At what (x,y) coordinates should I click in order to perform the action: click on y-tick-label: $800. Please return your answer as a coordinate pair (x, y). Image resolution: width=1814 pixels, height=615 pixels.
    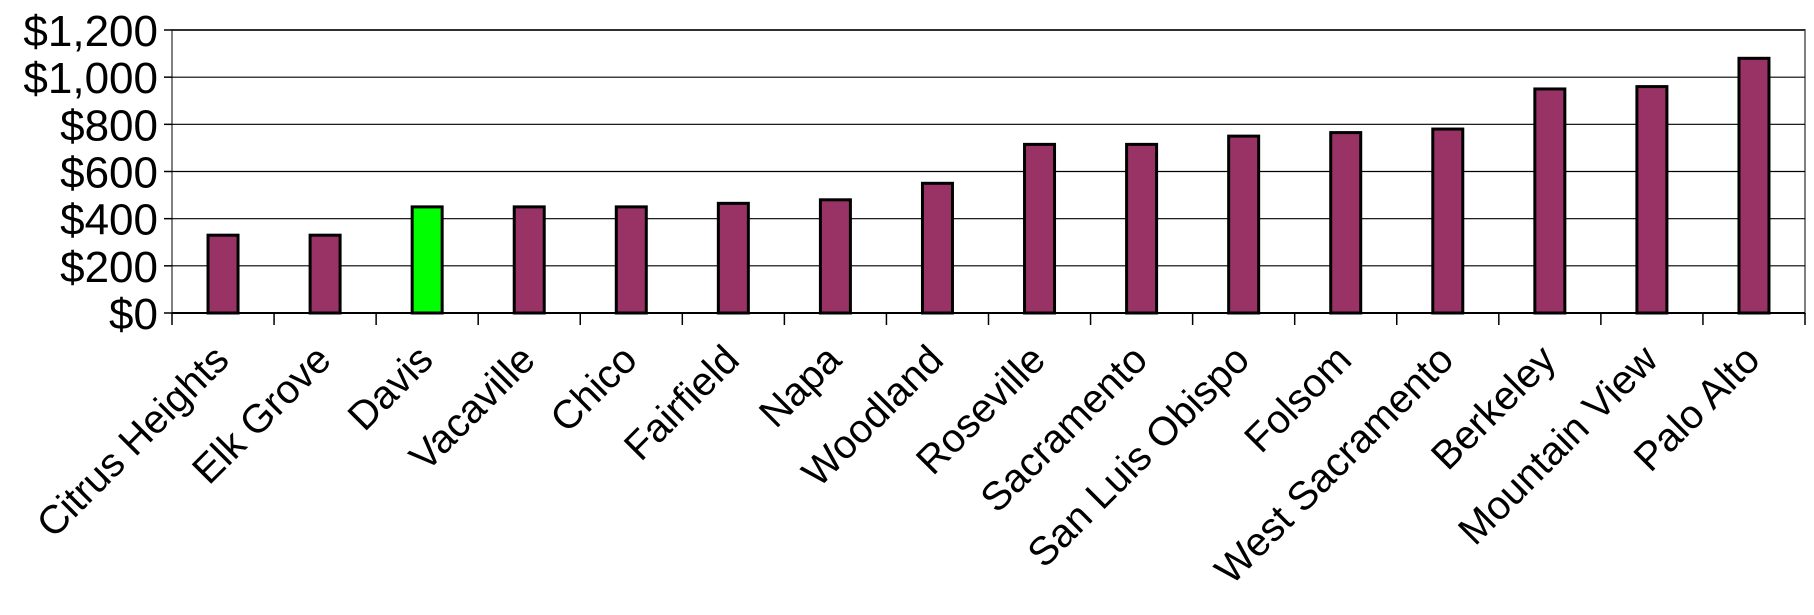
    Looking at the image, I should click on (109, 125).